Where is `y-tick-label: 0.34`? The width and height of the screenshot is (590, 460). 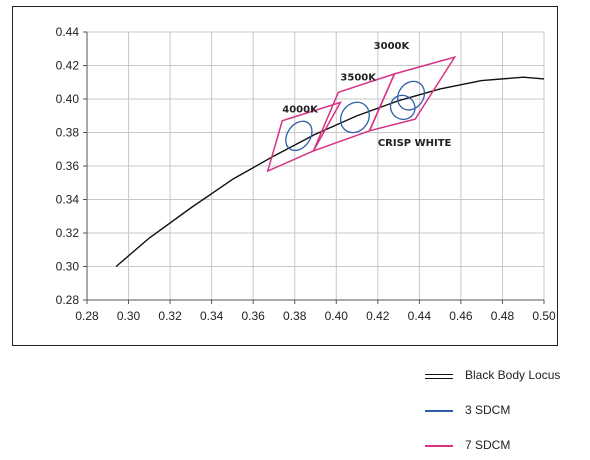
y-tick-label: 0.34 is located at coordinates (68, 200).